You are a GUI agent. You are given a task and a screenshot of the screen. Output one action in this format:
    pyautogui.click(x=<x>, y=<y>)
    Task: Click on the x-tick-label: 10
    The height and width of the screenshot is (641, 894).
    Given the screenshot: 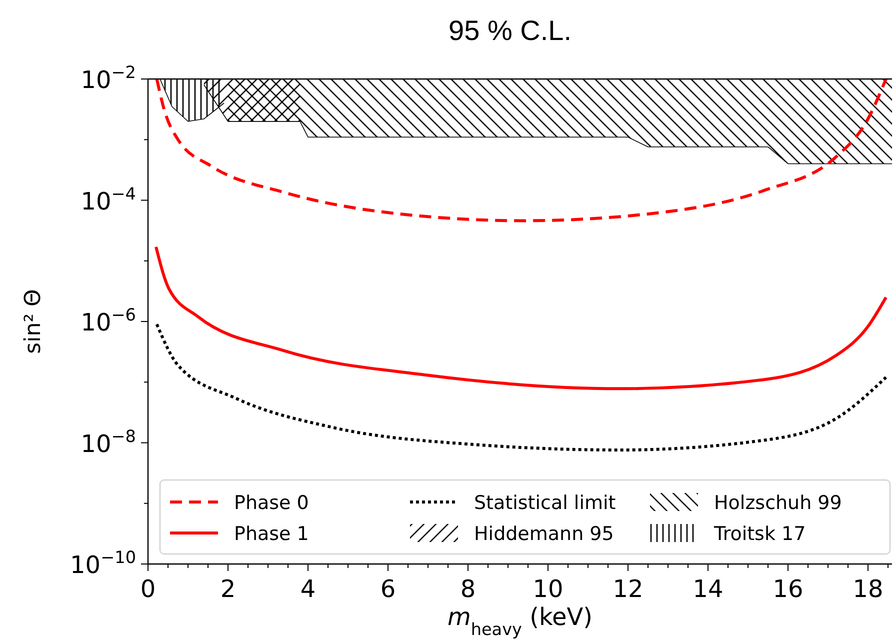 What is the action you would take?
    pyautogui.click(x=548, y=589)
    